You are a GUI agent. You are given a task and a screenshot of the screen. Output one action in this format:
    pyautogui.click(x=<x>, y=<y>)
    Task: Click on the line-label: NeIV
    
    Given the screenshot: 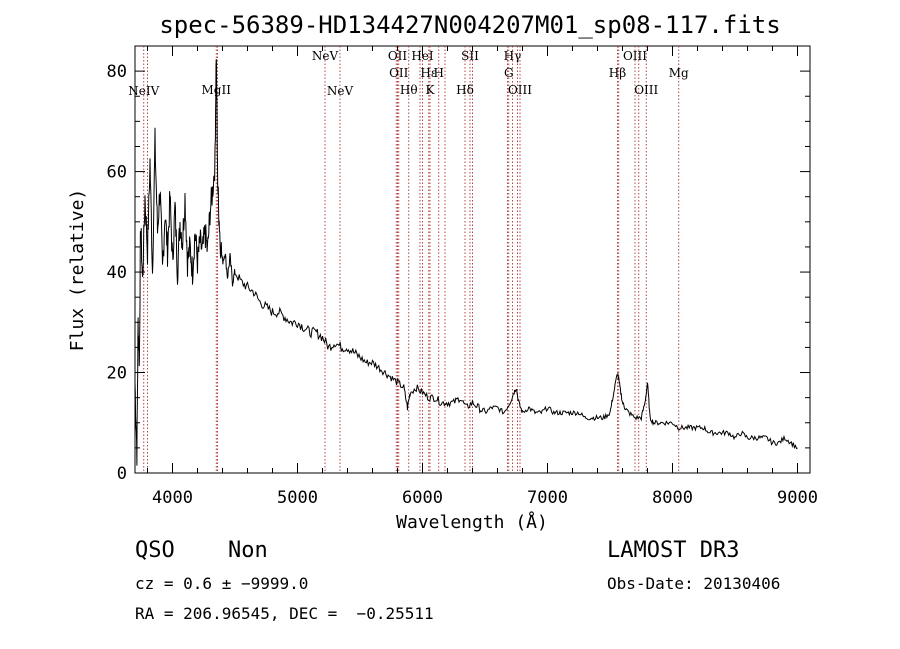 What is the action you would take?
    pyautogui.click(x=143, y=91)
    